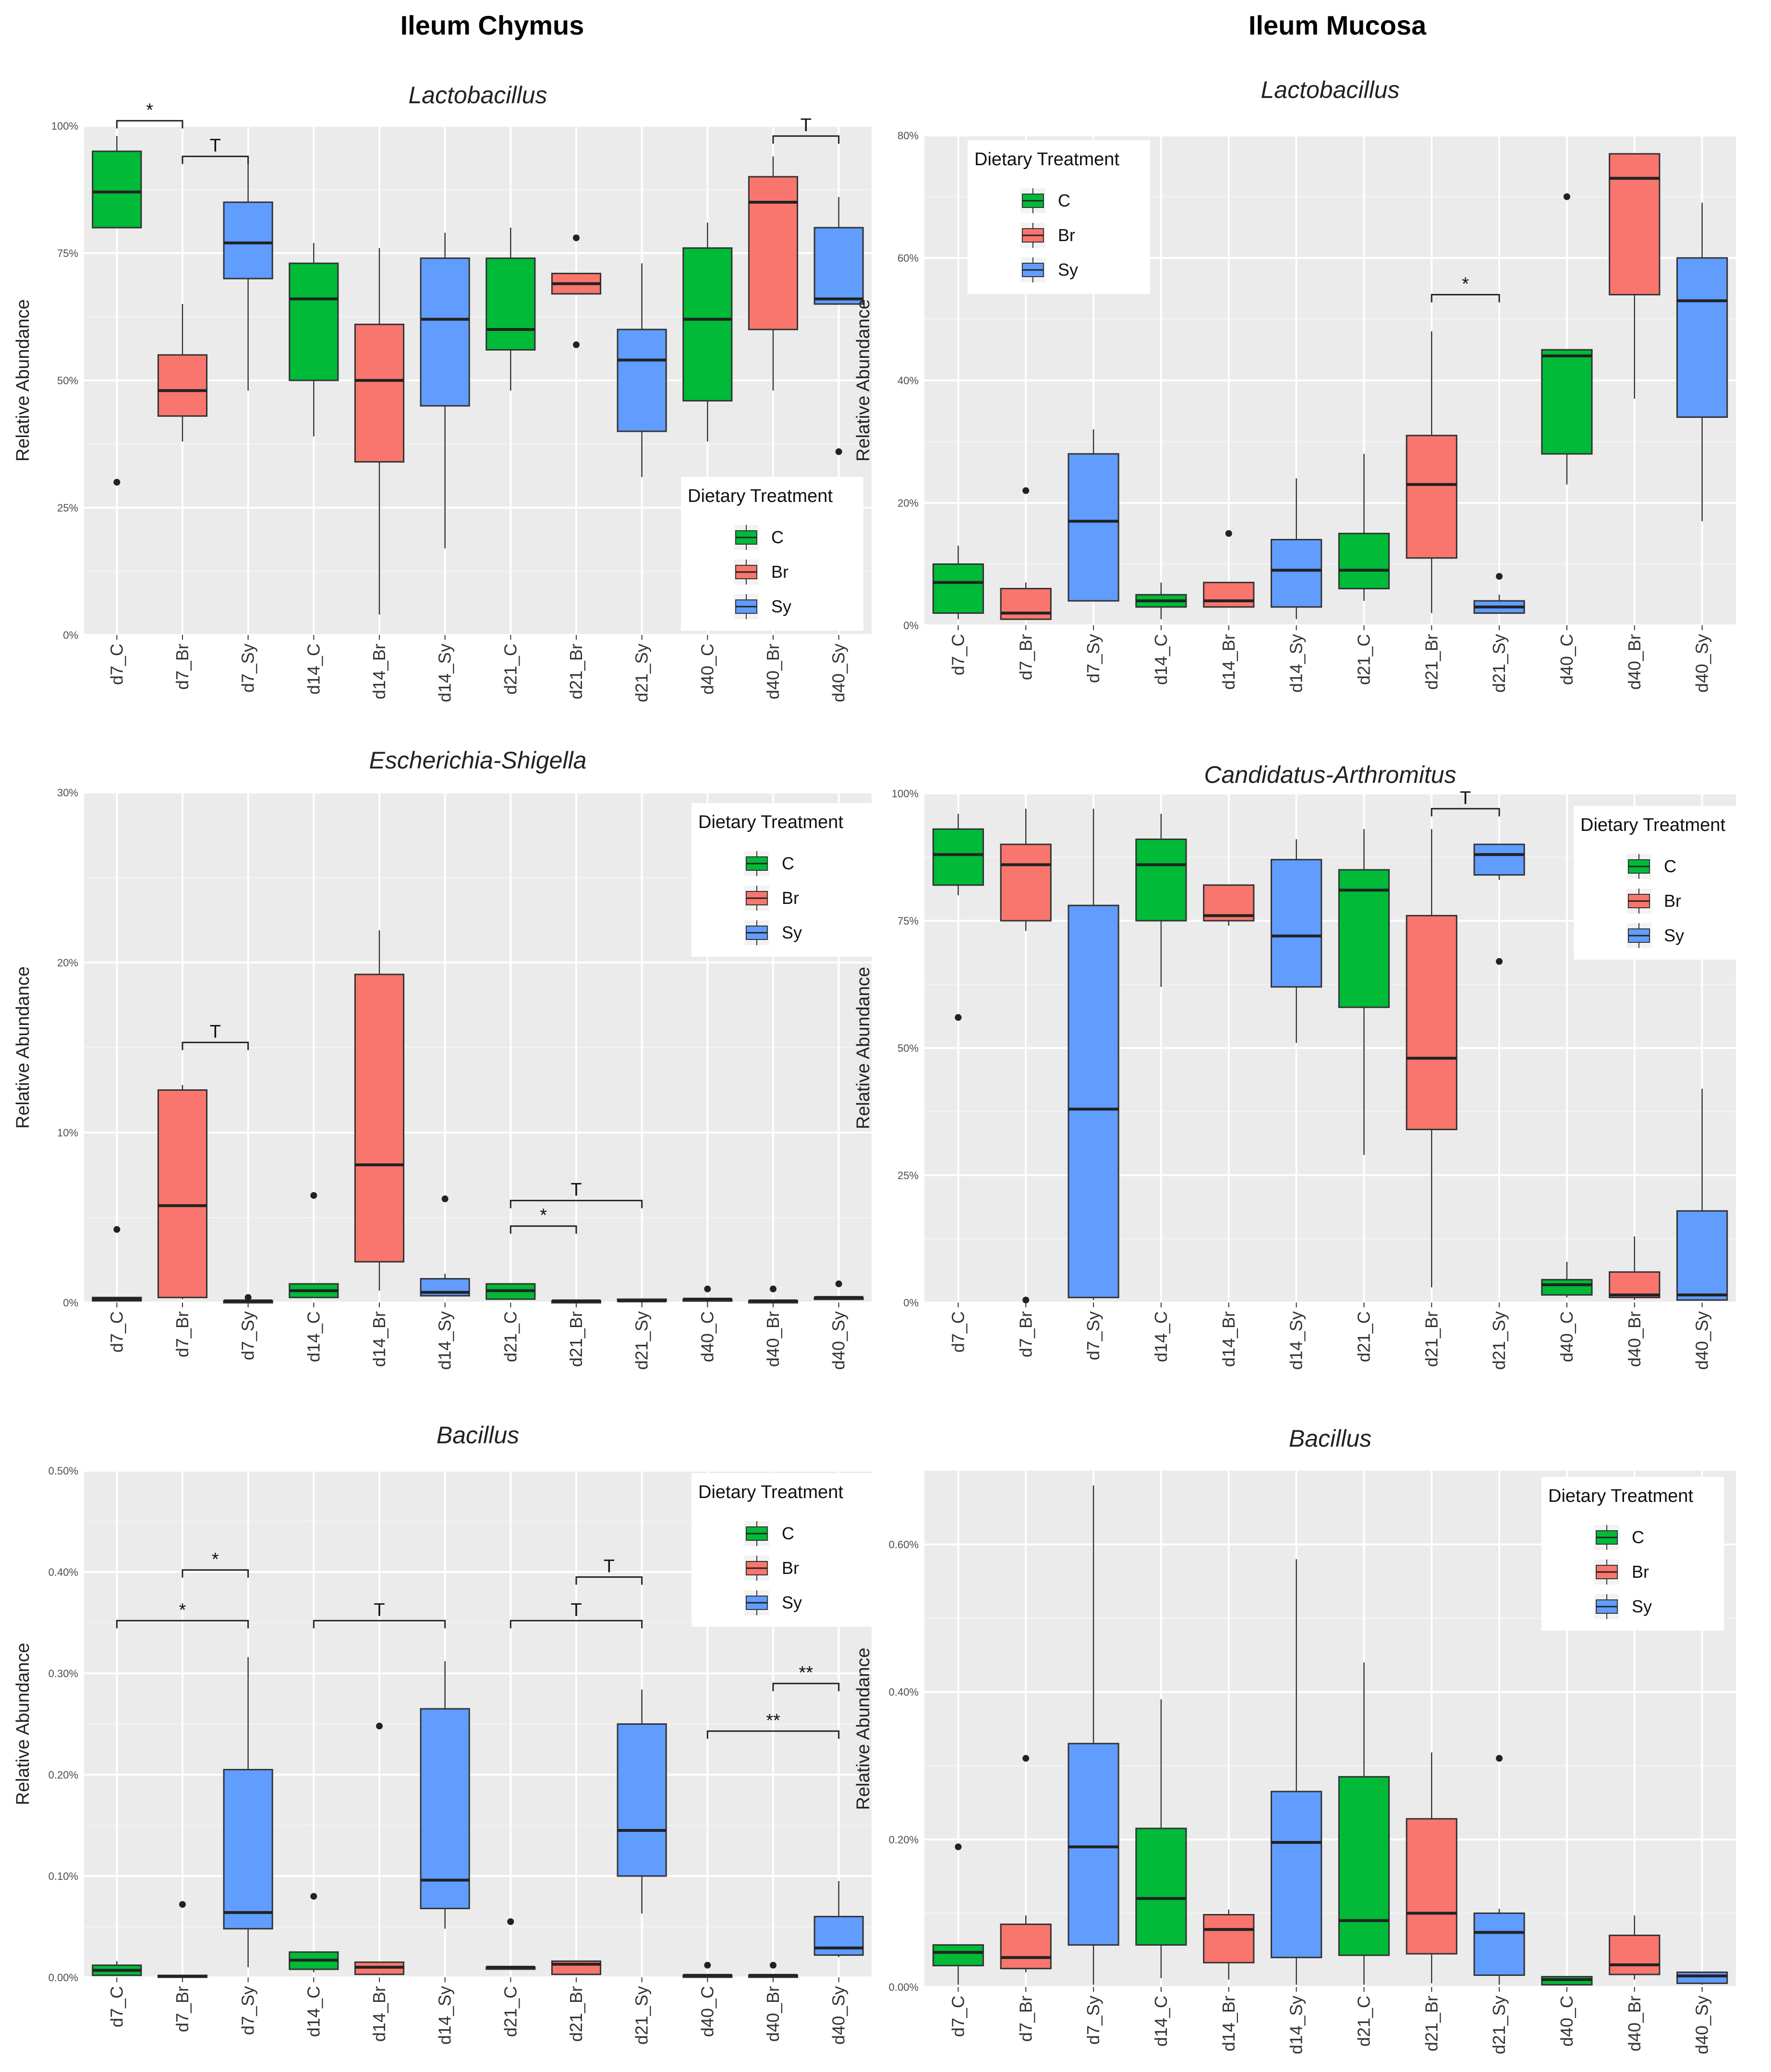 The image size is (1771, 2072). Describe the element at coordinates (788, 1533) in the screenshot. I see `legend-label: C` at that location.